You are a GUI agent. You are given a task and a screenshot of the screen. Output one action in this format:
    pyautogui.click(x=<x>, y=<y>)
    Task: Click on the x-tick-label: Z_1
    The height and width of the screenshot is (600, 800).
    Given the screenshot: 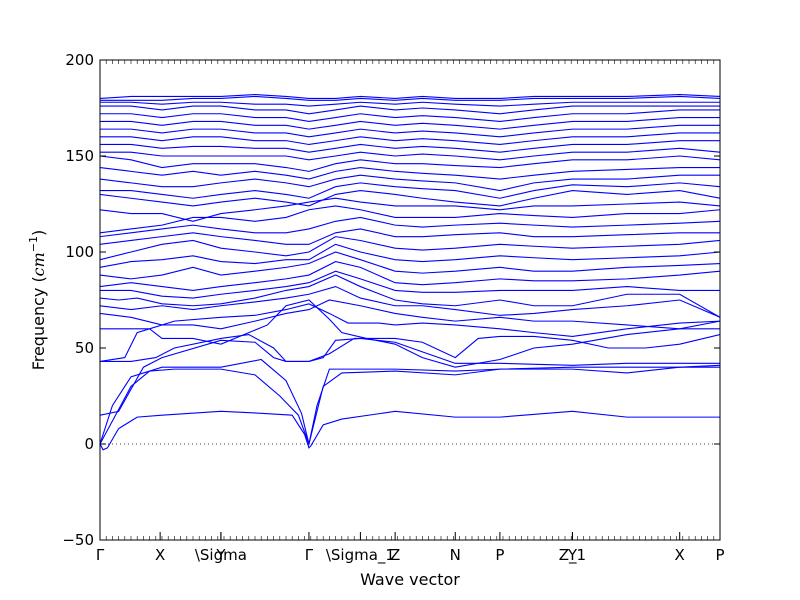 What is the action you would take?
    pyautogui.click(x=572, y=555)
    